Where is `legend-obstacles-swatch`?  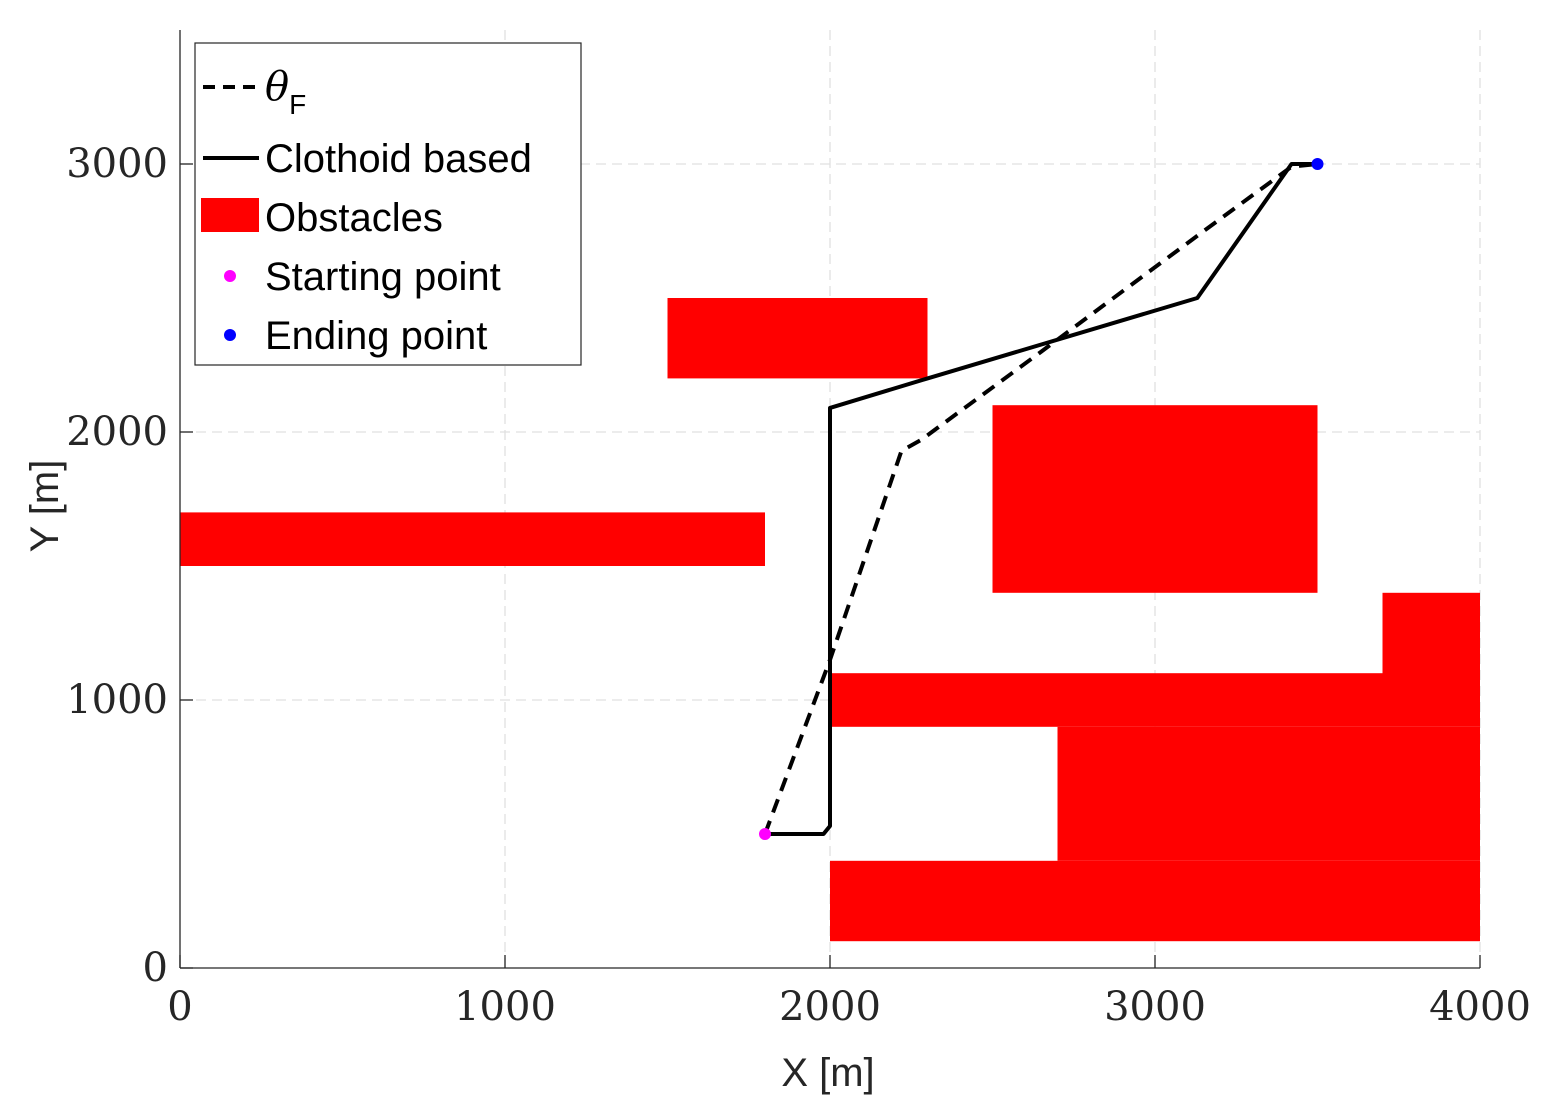 legend-obstacles-swatch is located at coordinates (230, 215).